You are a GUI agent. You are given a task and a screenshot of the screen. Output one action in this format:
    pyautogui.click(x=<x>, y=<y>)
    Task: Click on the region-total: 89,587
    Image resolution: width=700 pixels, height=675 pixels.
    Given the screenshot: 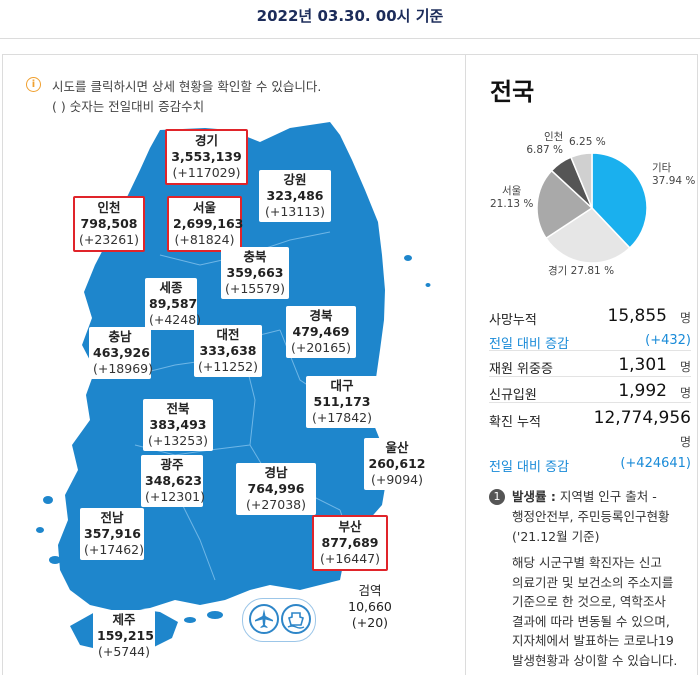 What is the action you would take?
    pyautogui.click(x=173, y=303)
    